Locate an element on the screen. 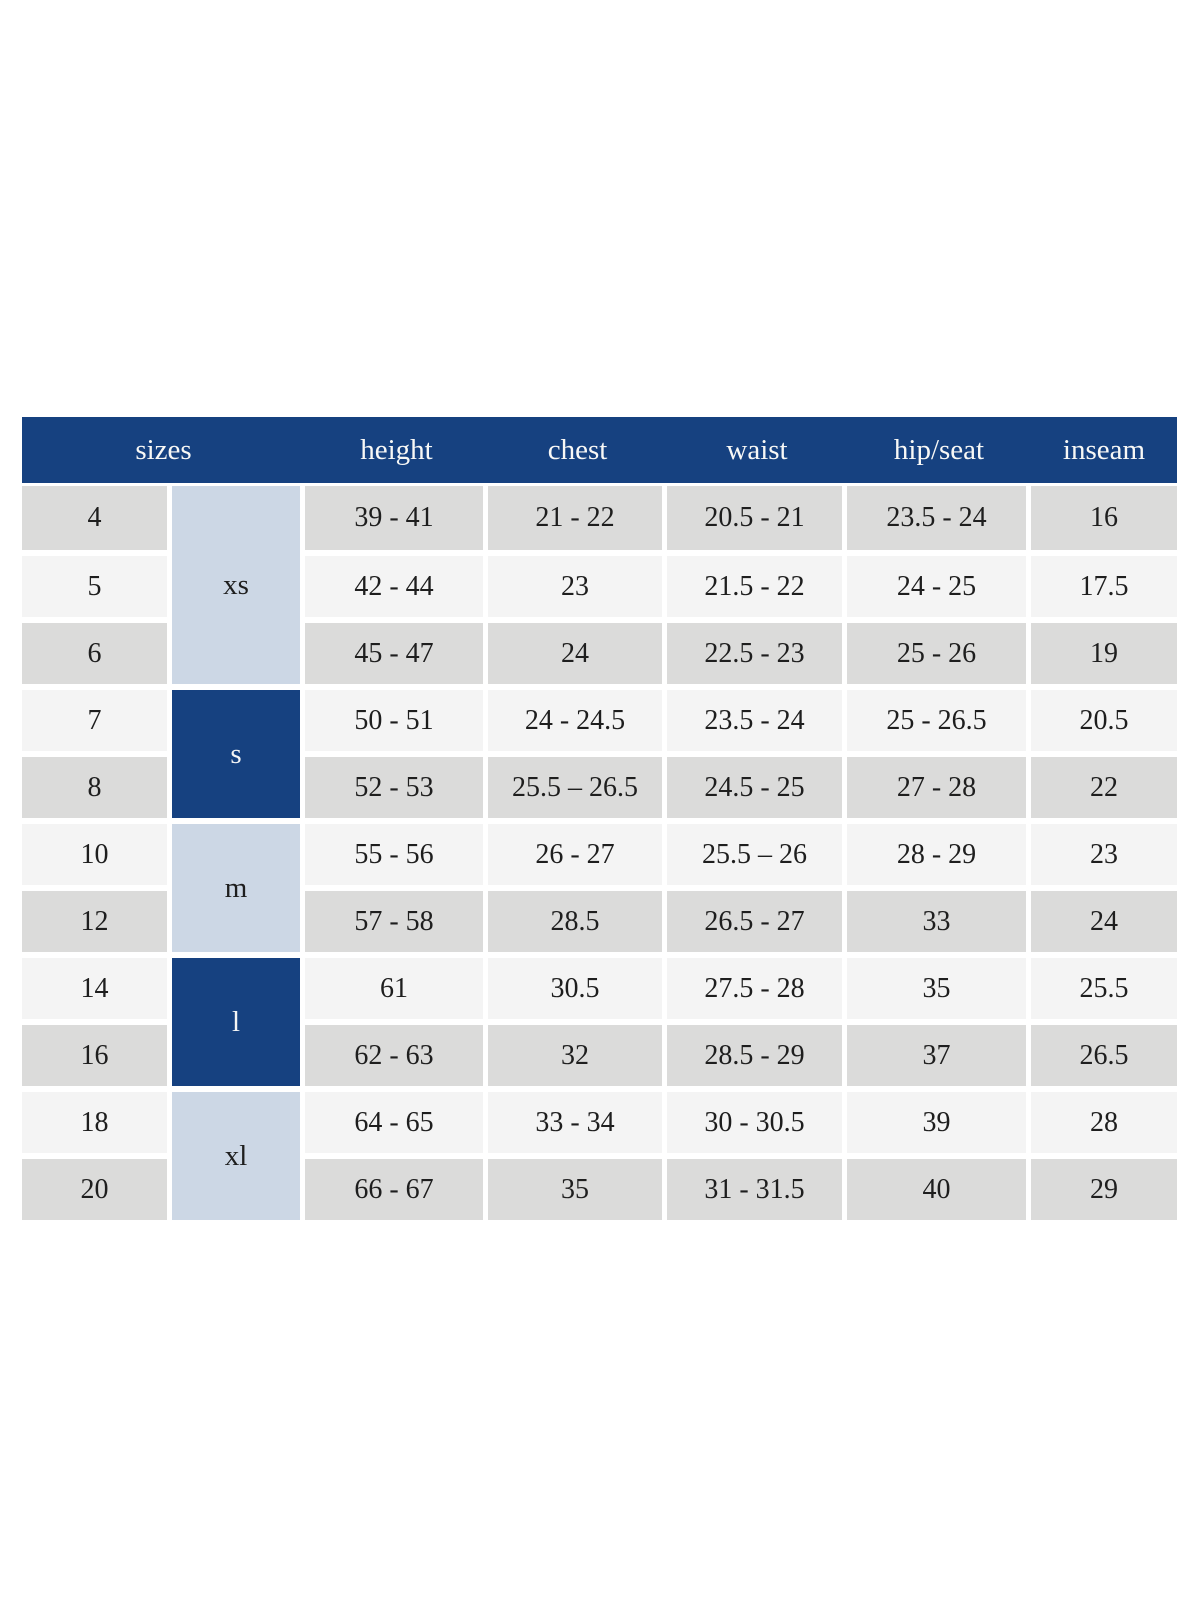 This screenshot has height=1600, width=1200. size-cell: 20 is located at coordinates (97, 1186).